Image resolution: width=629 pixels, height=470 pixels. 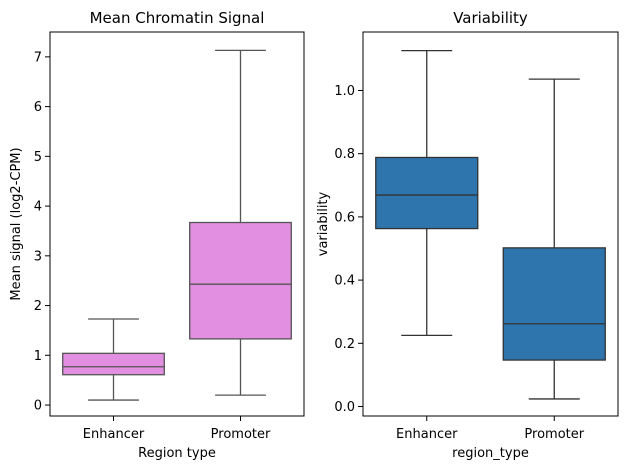 What do you see at coordinates (344, 217) in the screenshot?
I see `y-tick-label: 0.6` at bounding box center [344, 217].